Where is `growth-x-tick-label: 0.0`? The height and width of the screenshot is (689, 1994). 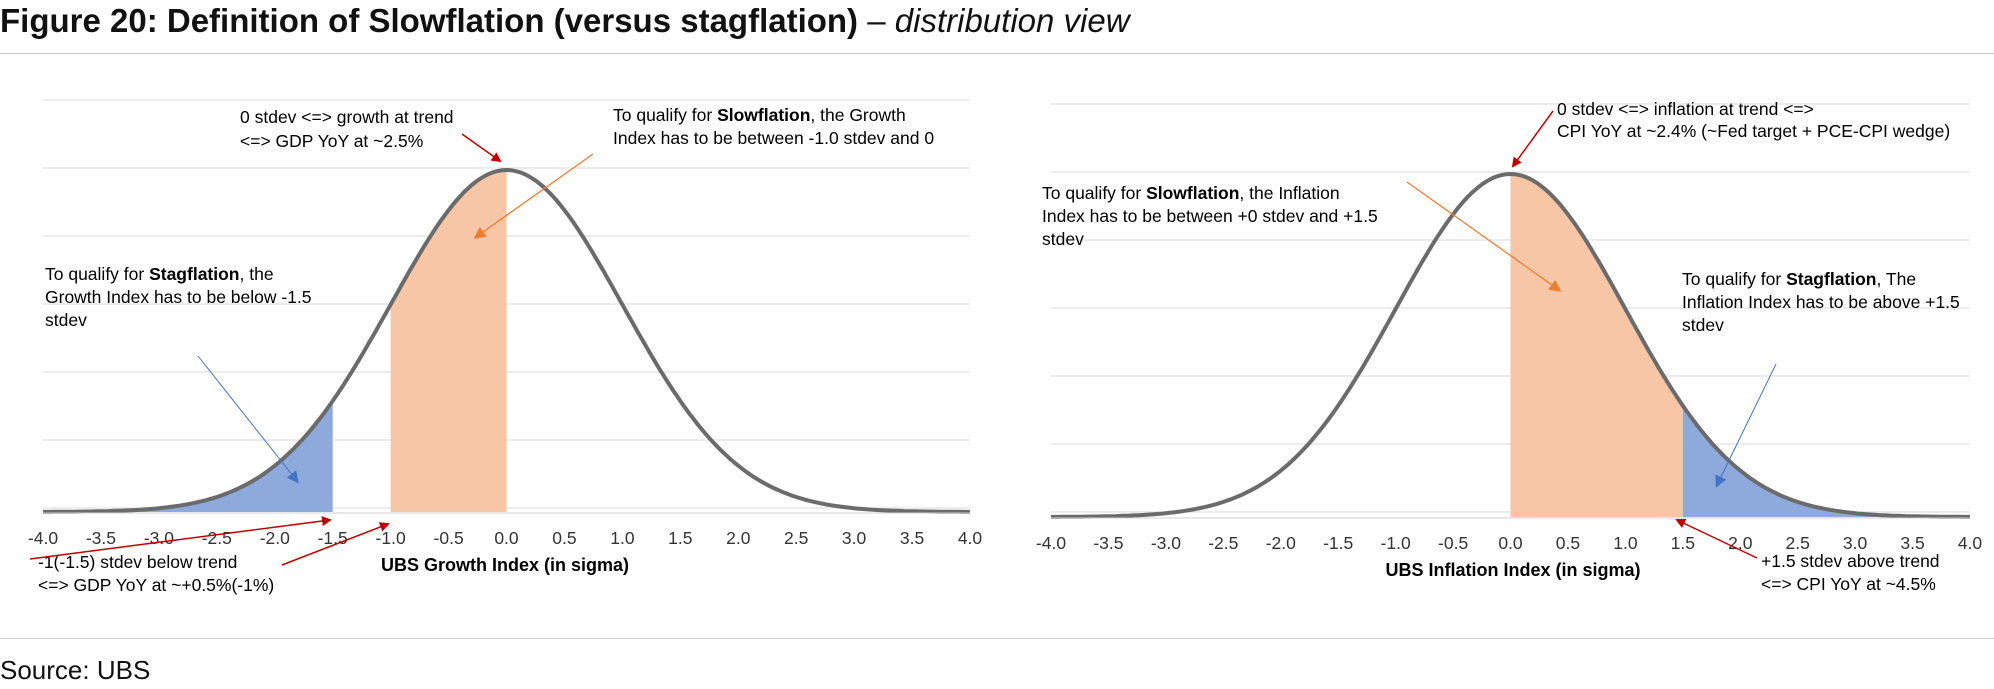 growth-x-tick-label: 0.0 is located at coordinates (506, 538).